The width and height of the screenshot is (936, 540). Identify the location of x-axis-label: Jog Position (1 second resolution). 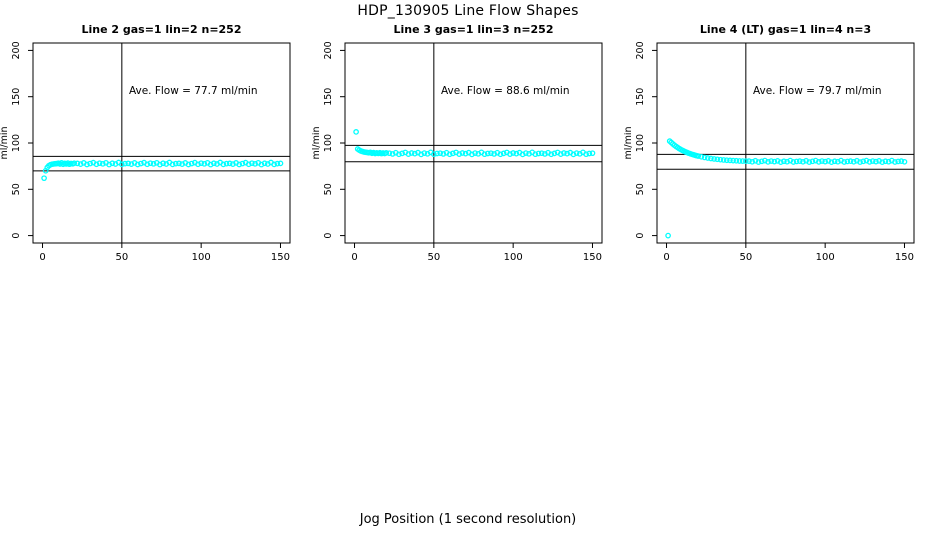
(468, 519).